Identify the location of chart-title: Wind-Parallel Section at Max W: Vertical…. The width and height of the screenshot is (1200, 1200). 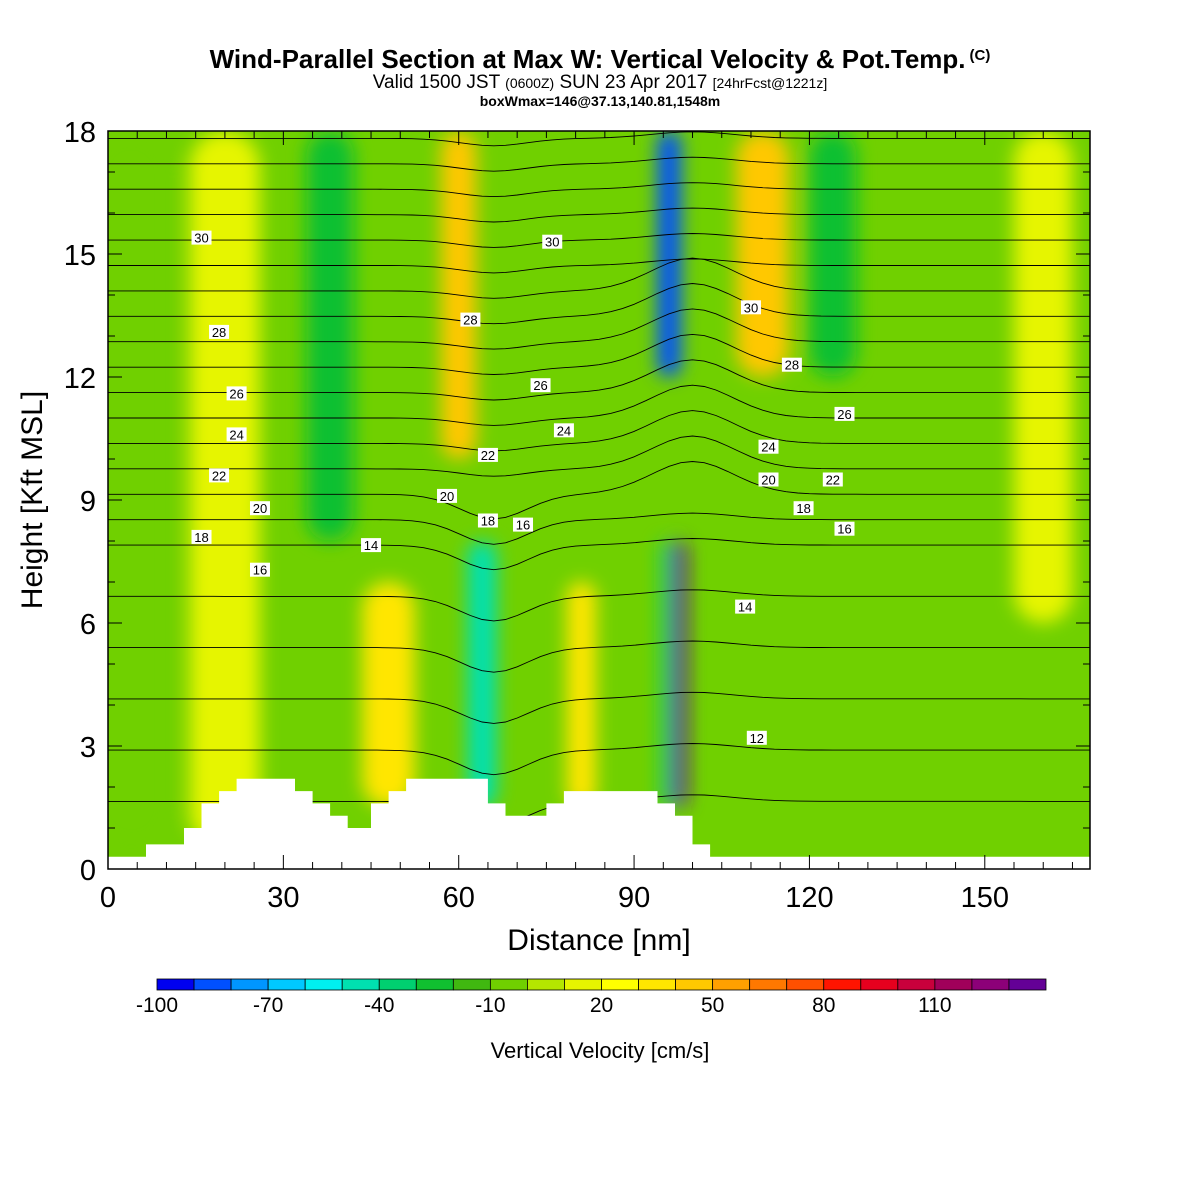
(600, 59).